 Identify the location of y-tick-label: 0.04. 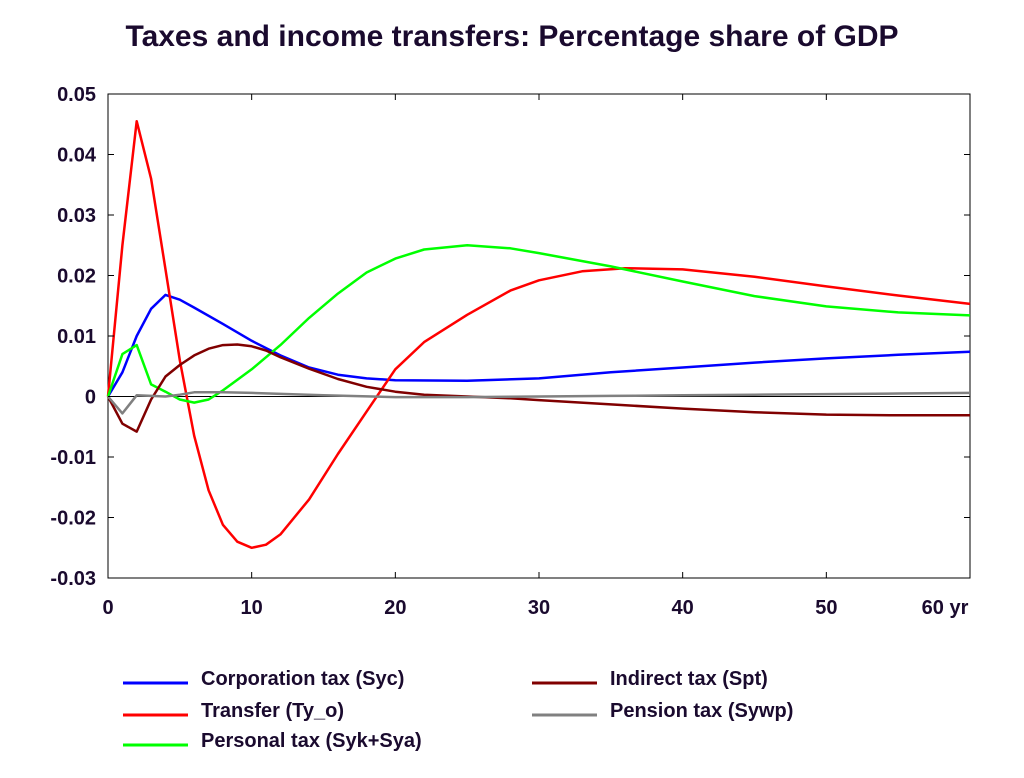
(77, 156).